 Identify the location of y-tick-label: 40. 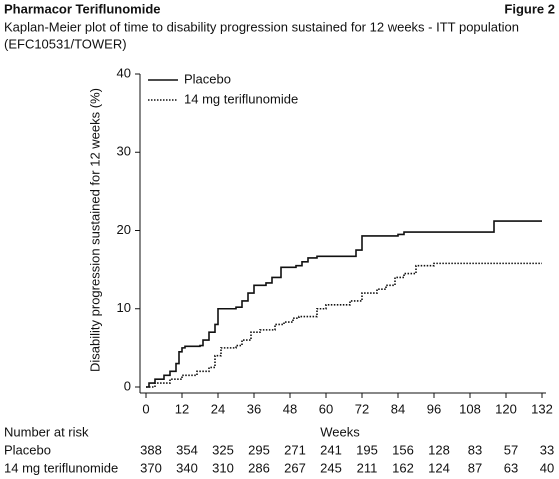
(124, 72).